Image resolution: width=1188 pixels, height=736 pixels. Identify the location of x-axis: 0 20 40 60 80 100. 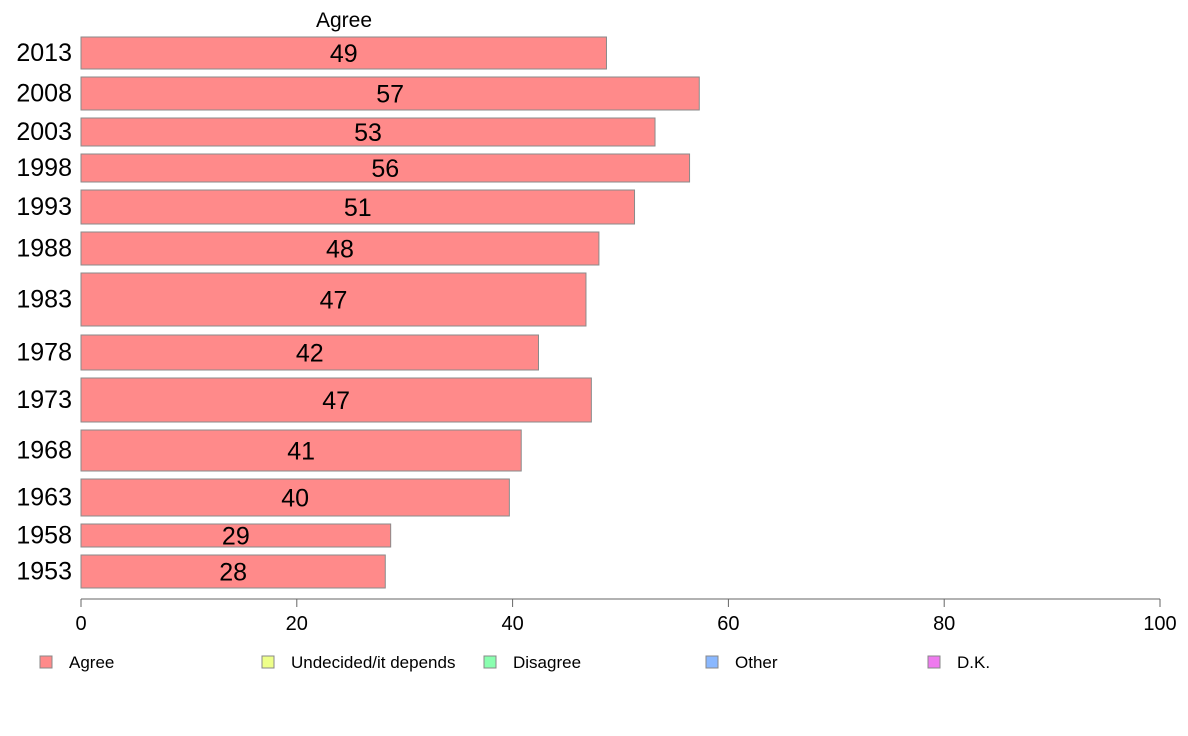
(626, 616).